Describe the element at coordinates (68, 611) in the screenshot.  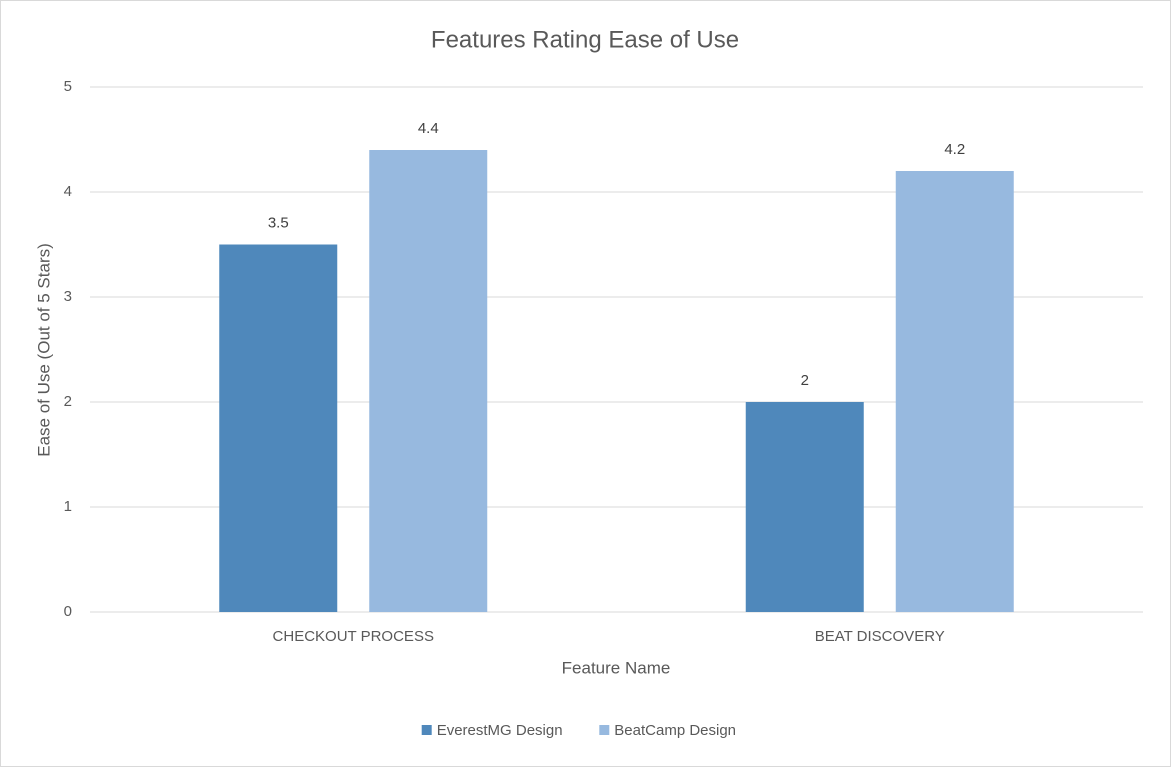
I see `y-tick-label: 0` at that location.